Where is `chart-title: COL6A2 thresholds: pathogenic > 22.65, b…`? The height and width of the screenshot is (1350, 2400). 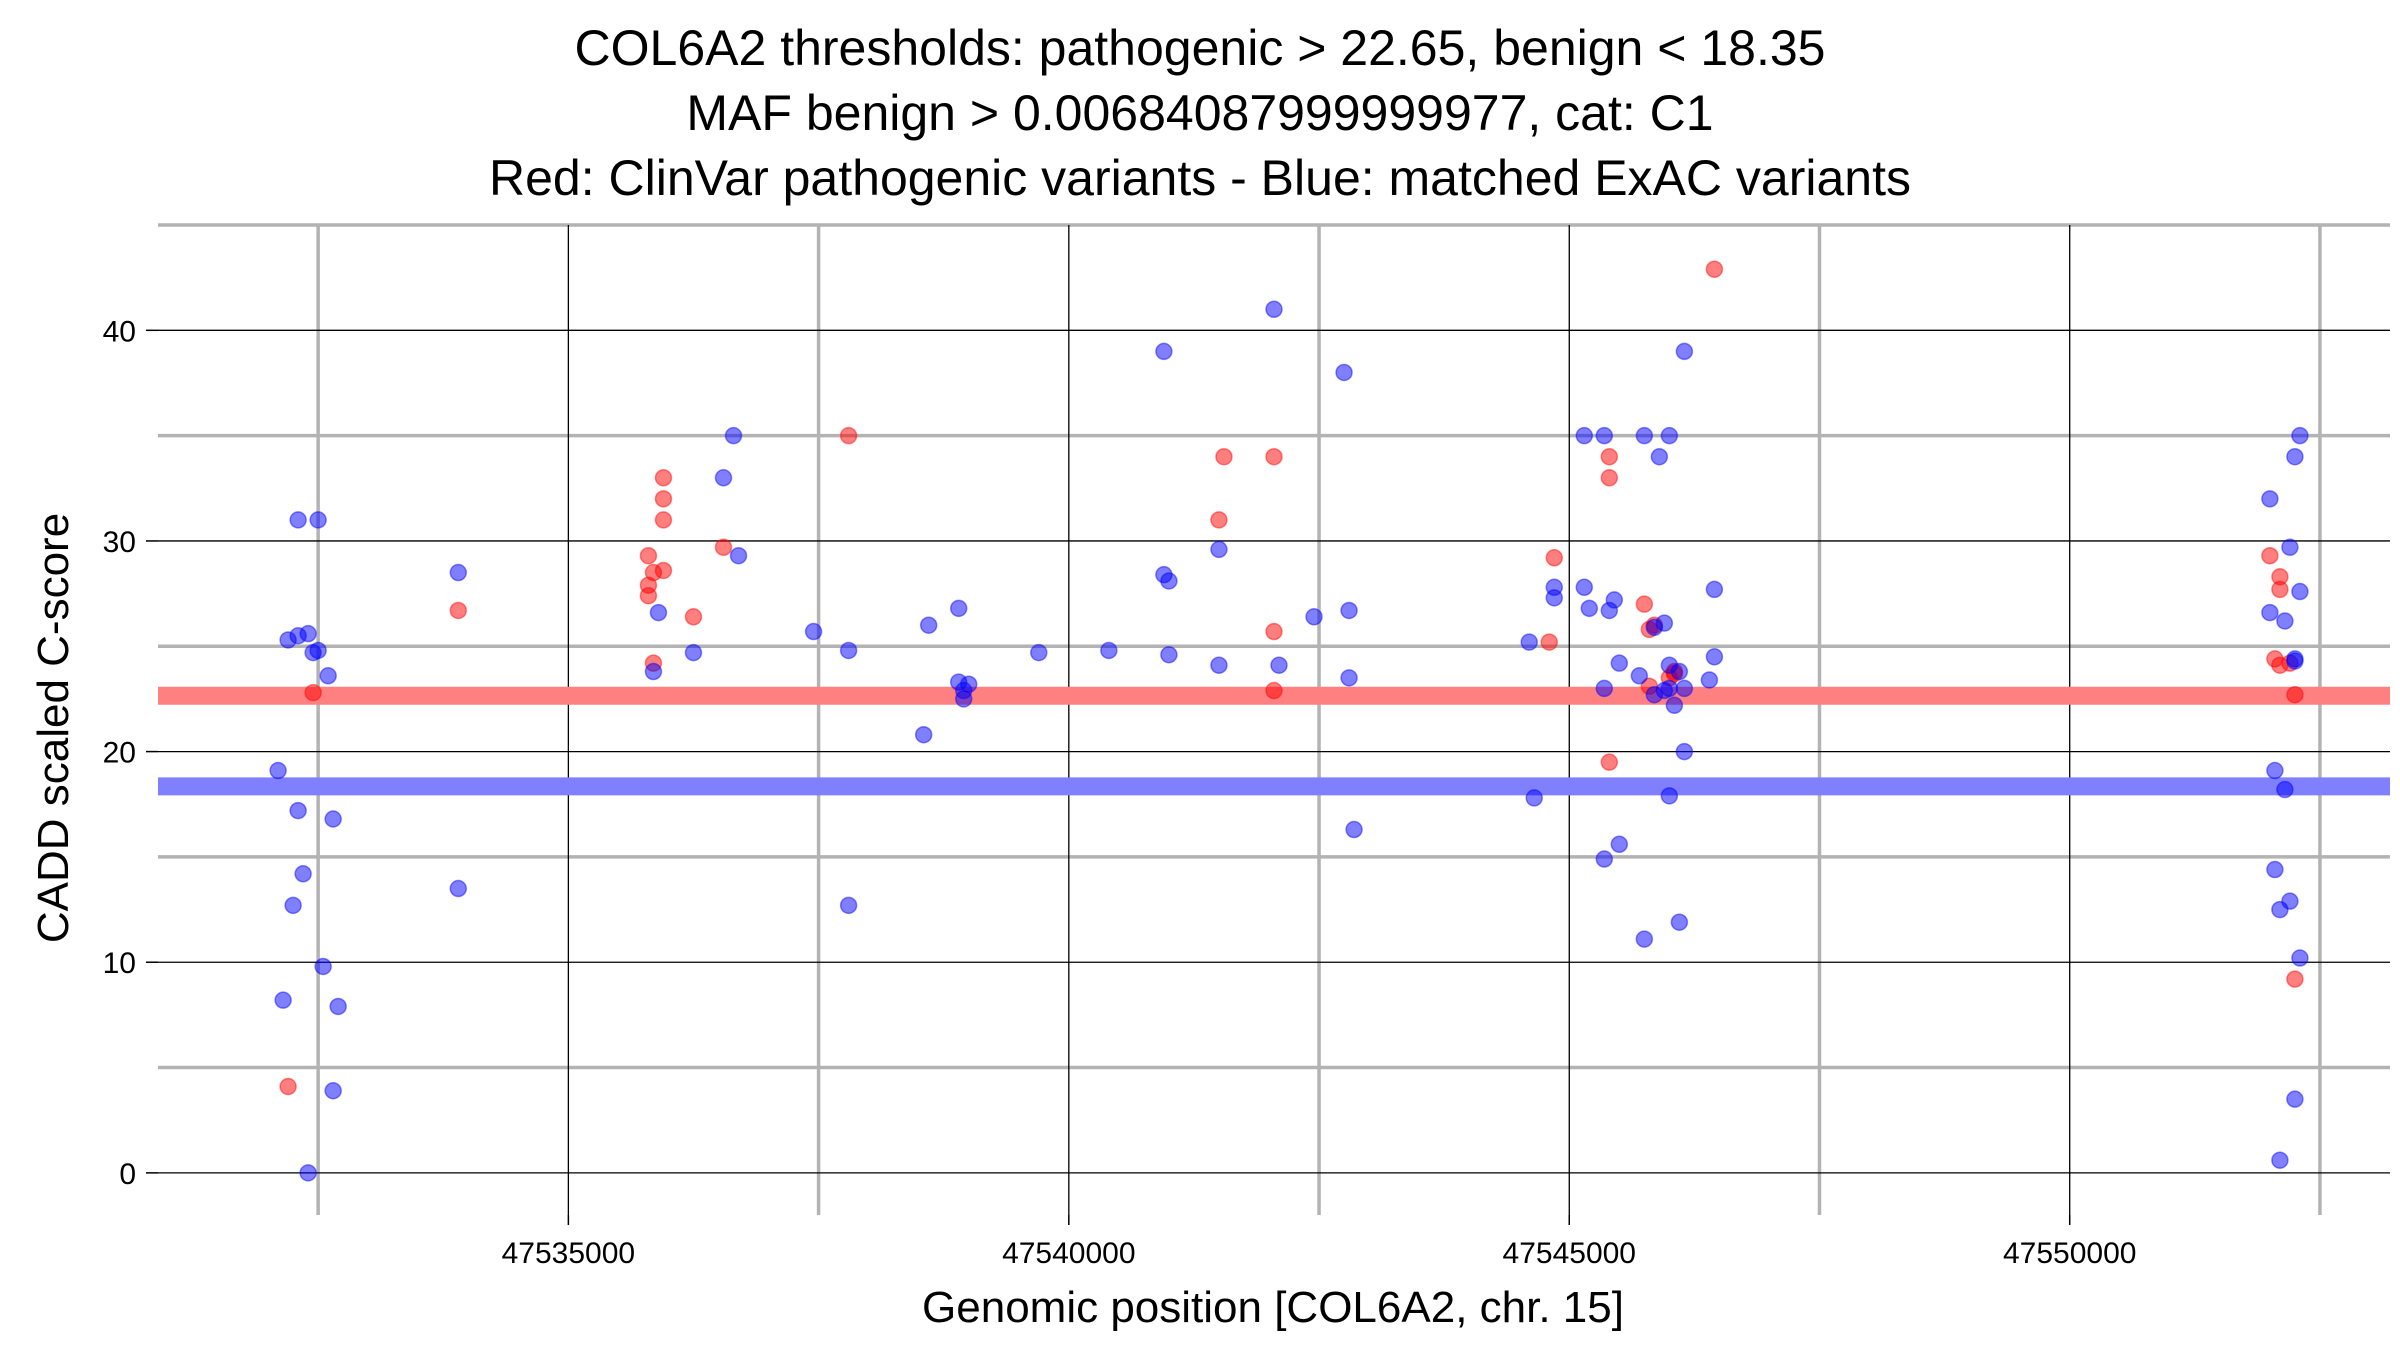
chart-title: COL6A2 thresholds: pathogenic > 22.65, b… is located at coordinates (1200, 113).